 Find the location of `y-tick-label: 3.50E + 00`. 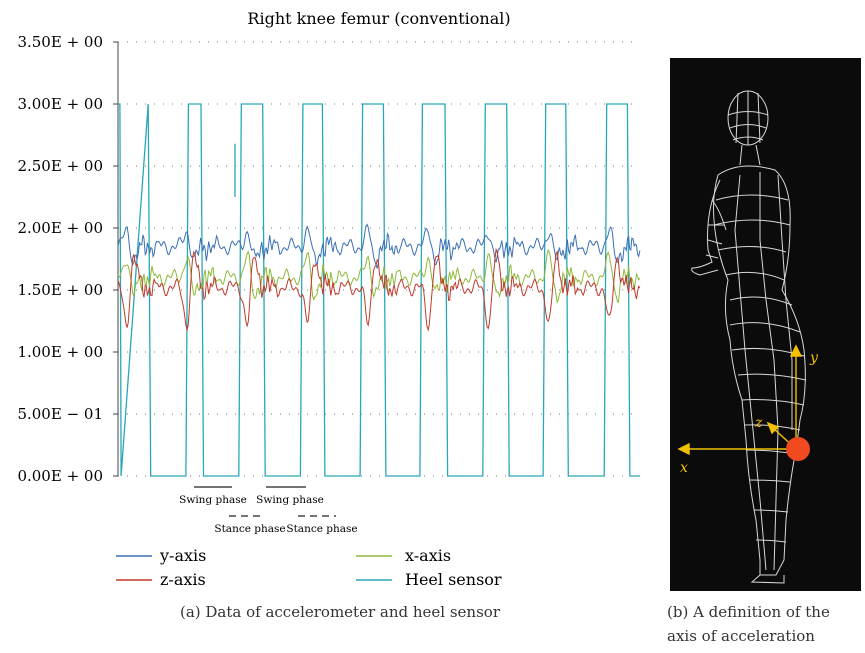

y-tick-label: 3.50E + 00 is located at coordinates (60, 42).